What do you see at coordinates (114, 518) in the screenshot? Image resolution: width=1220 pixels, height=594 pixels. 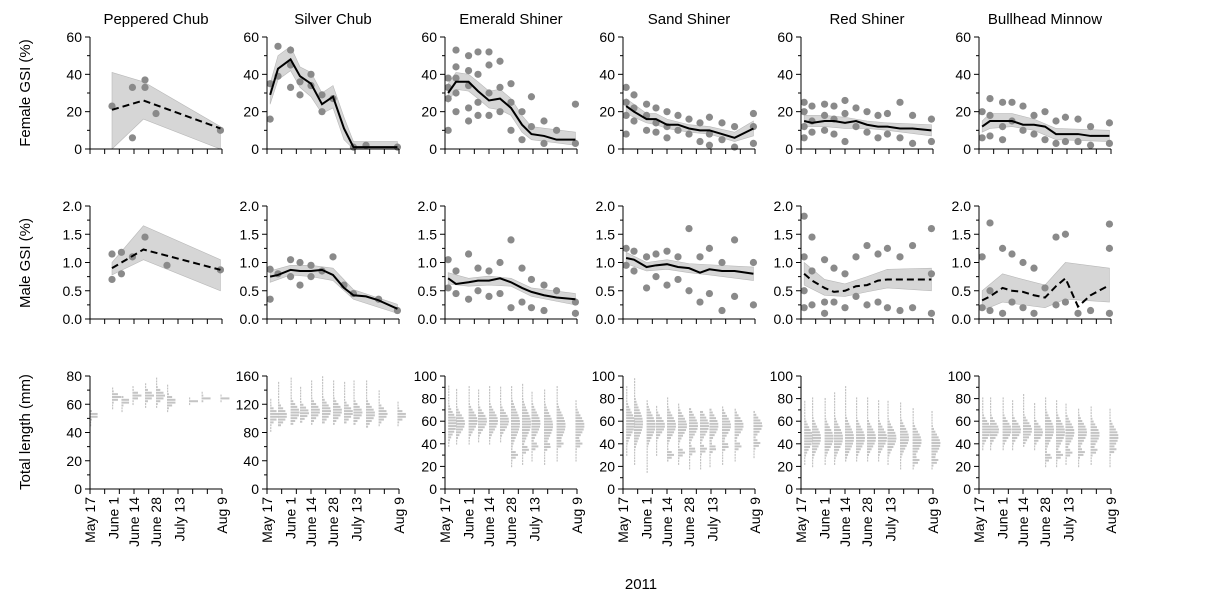 I see `x-tick-label: June 1` at bounding box center [114, 518].